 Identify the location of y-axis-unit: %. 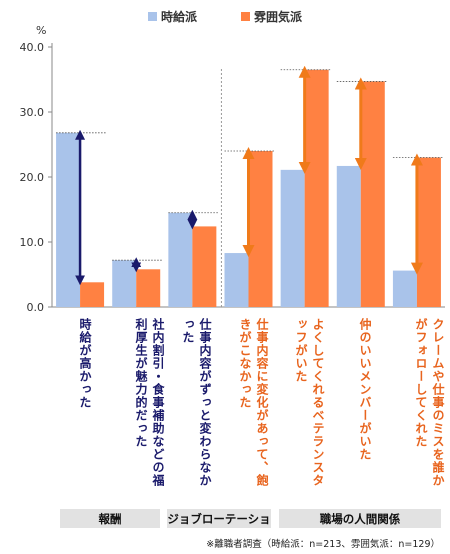
(41, 30).